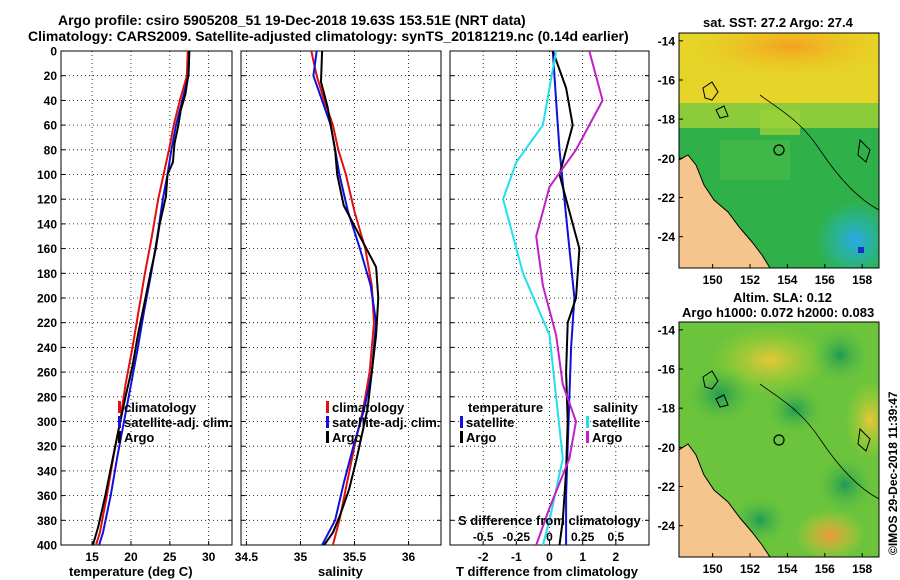  I want to click on difference-legend-s: satellite Argo, so click(613, 430).